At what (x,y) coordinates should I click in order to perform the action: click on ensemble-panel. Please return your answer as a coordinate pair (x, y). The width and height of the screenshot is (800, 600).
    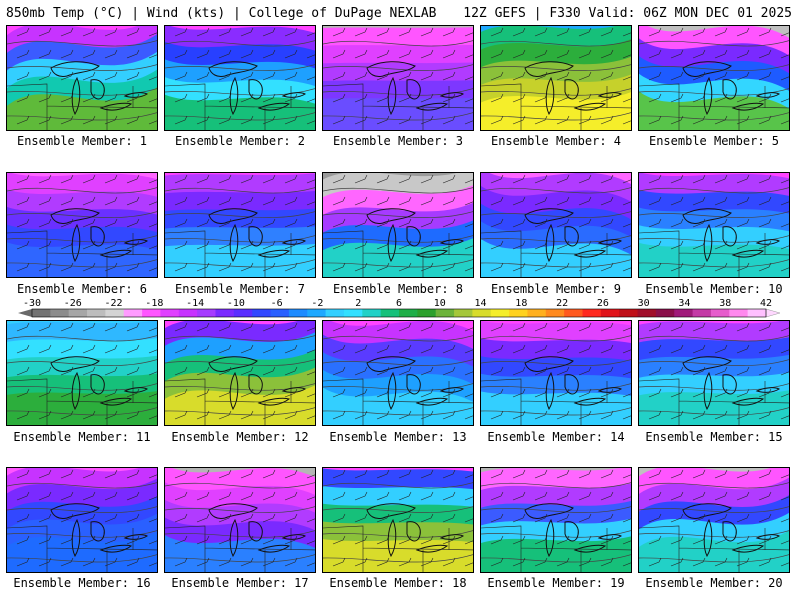
    Looking at the image, I should click on (240, 78).